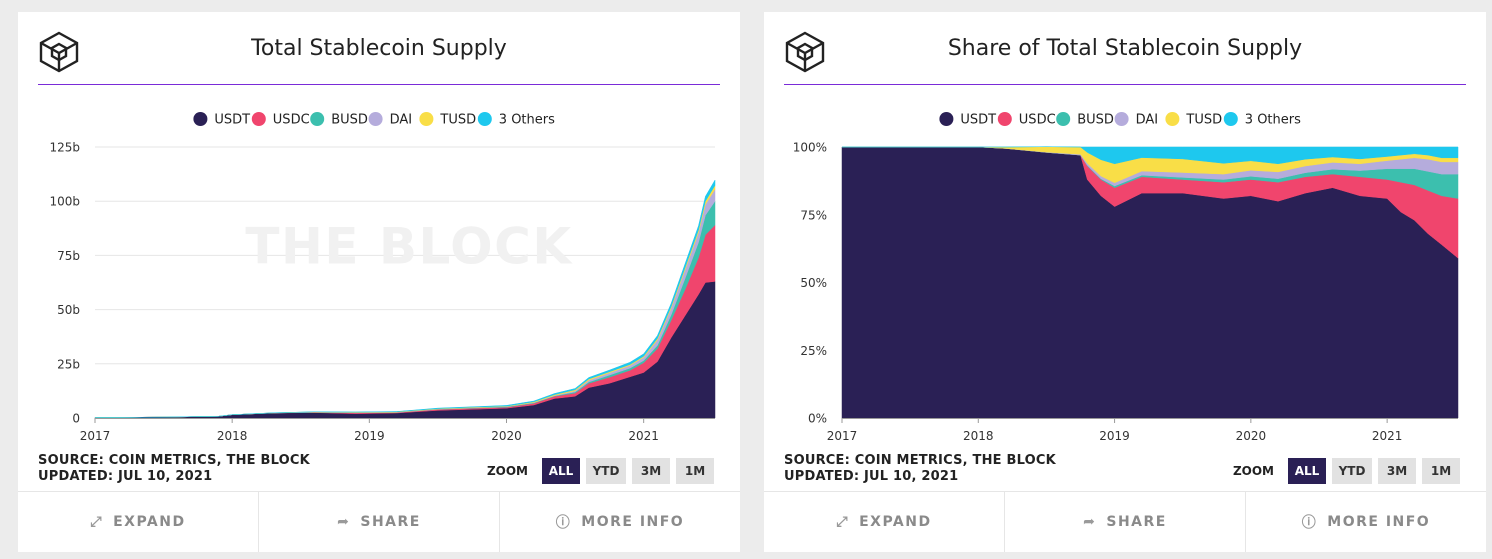 This screenshot has height=559, width=1492. Describe the element at coordinates (810, 148) in the screenshot. I see `y-tick-label: 100%` at that location.